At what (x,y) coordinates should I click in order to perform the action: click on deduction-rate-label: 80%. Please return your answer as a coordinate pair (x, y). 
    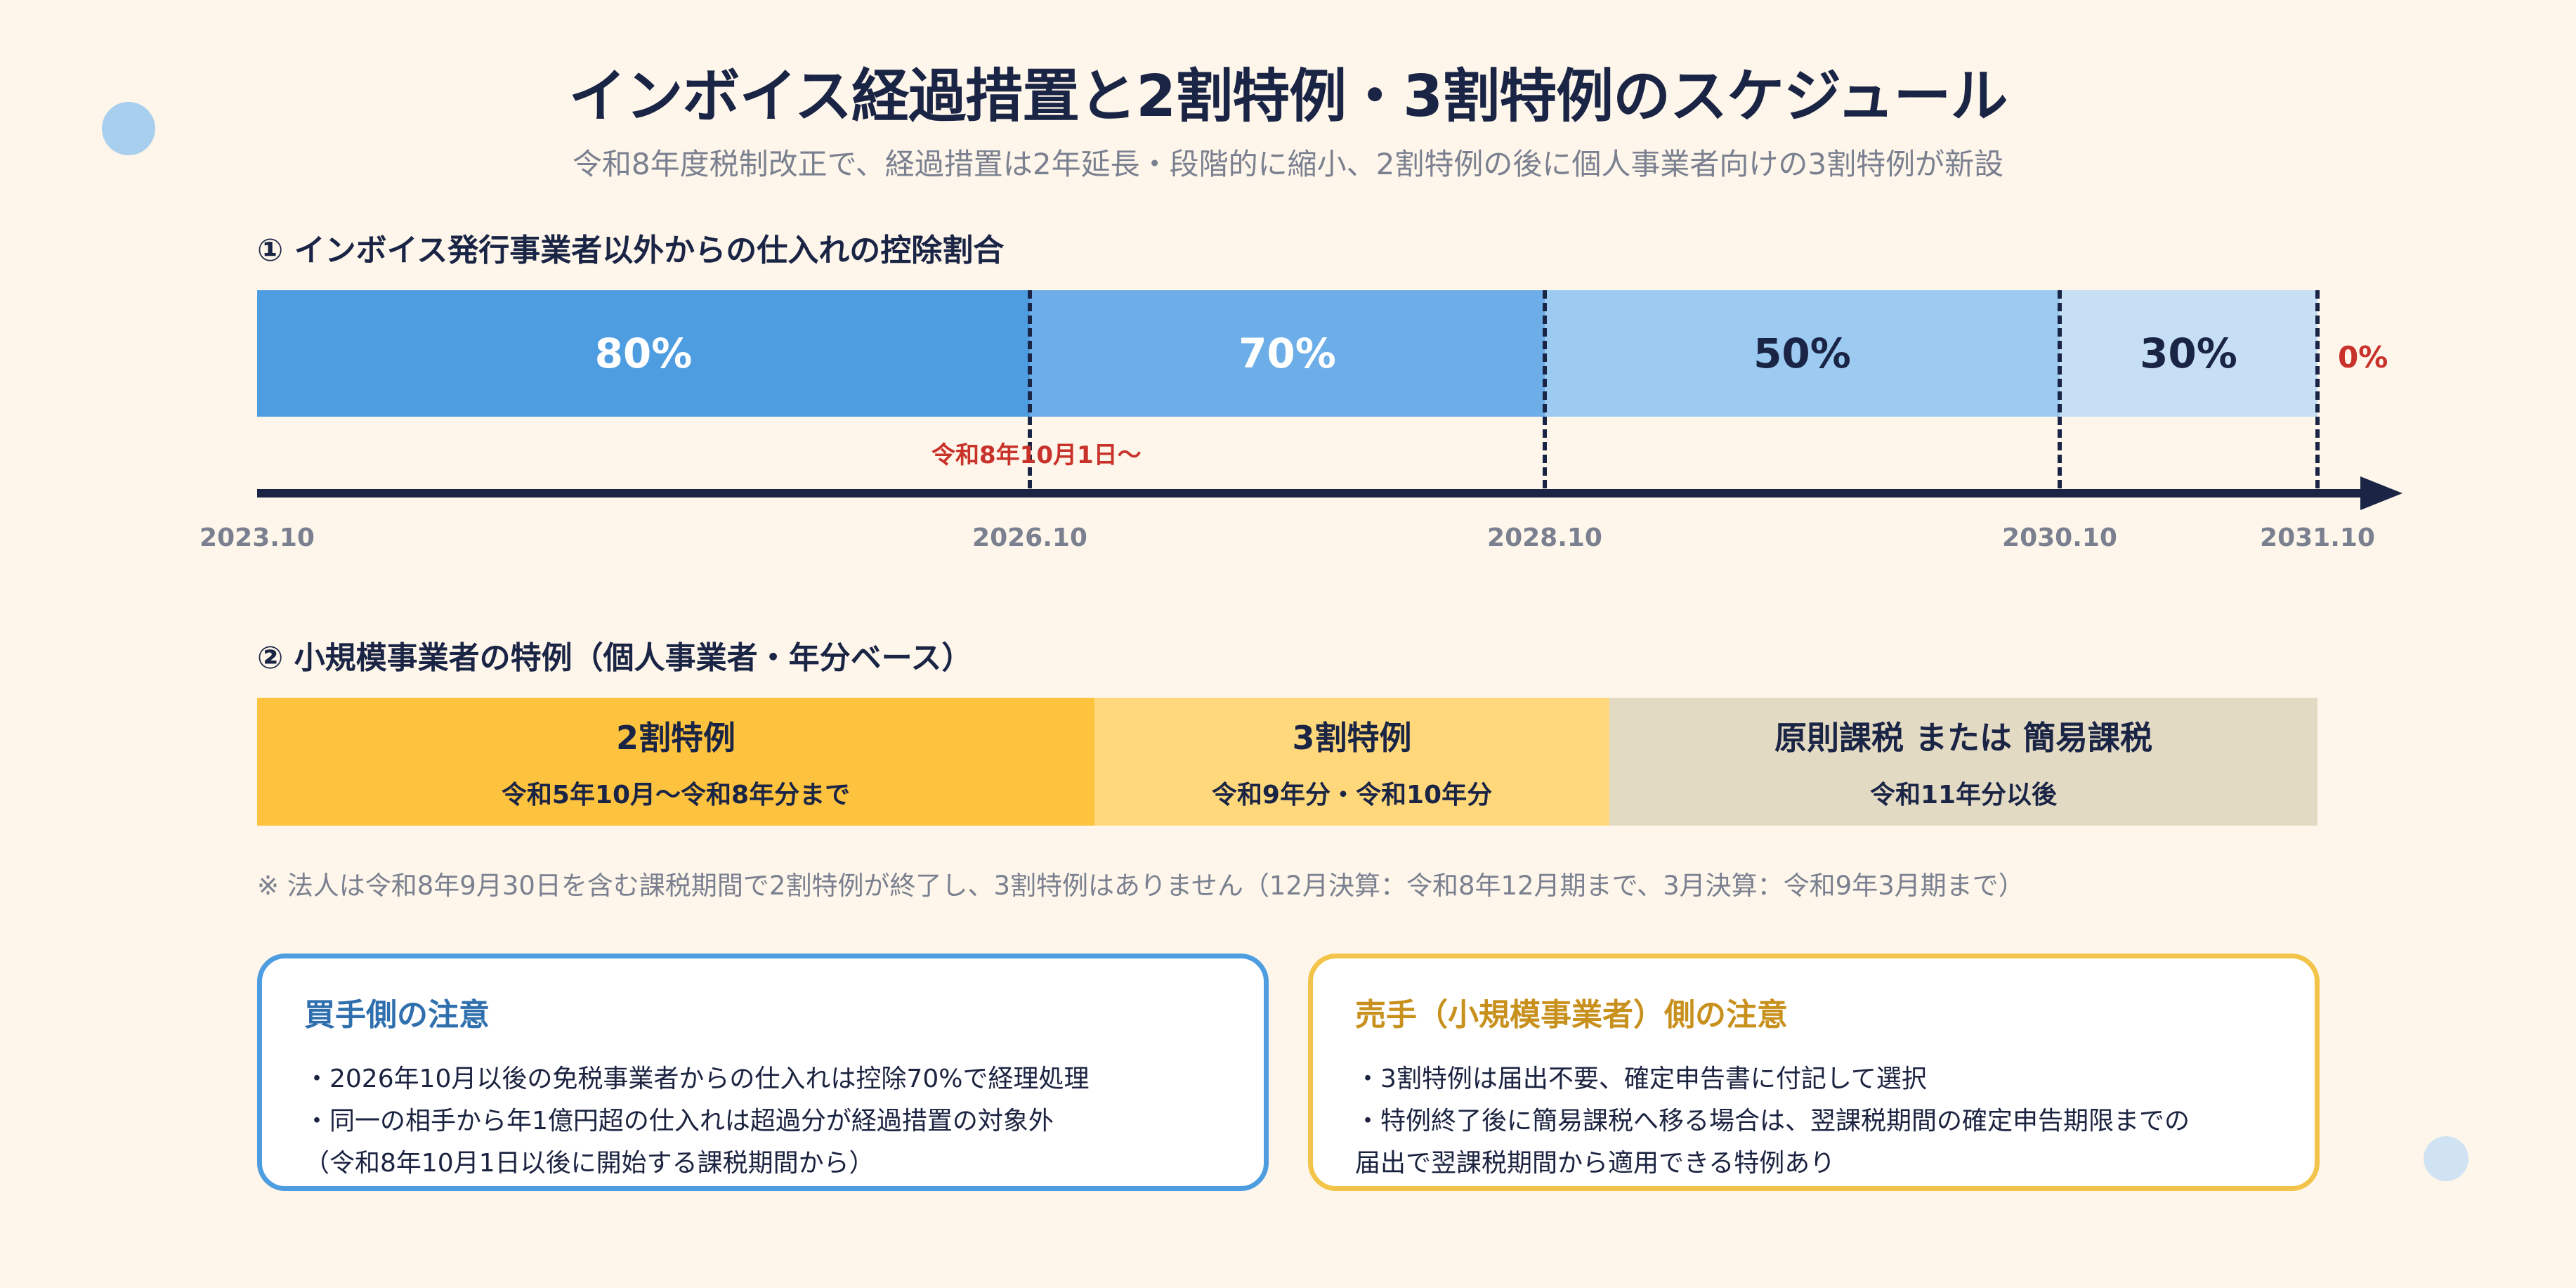
    Looking at the image, I should click on (643, 353).